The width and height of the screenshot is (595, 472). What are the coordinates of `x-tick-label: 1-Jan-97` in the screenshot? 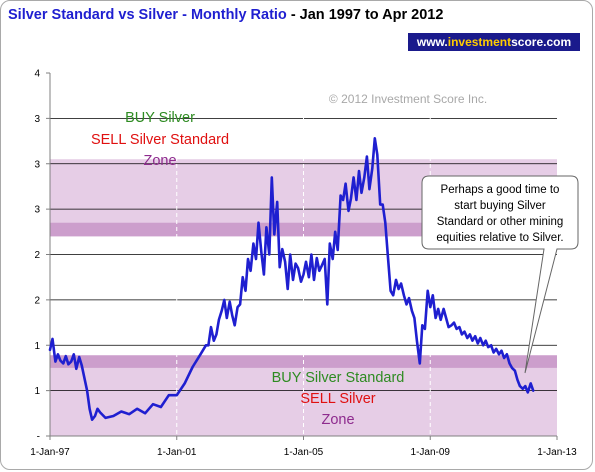 It's located at (50, 452).